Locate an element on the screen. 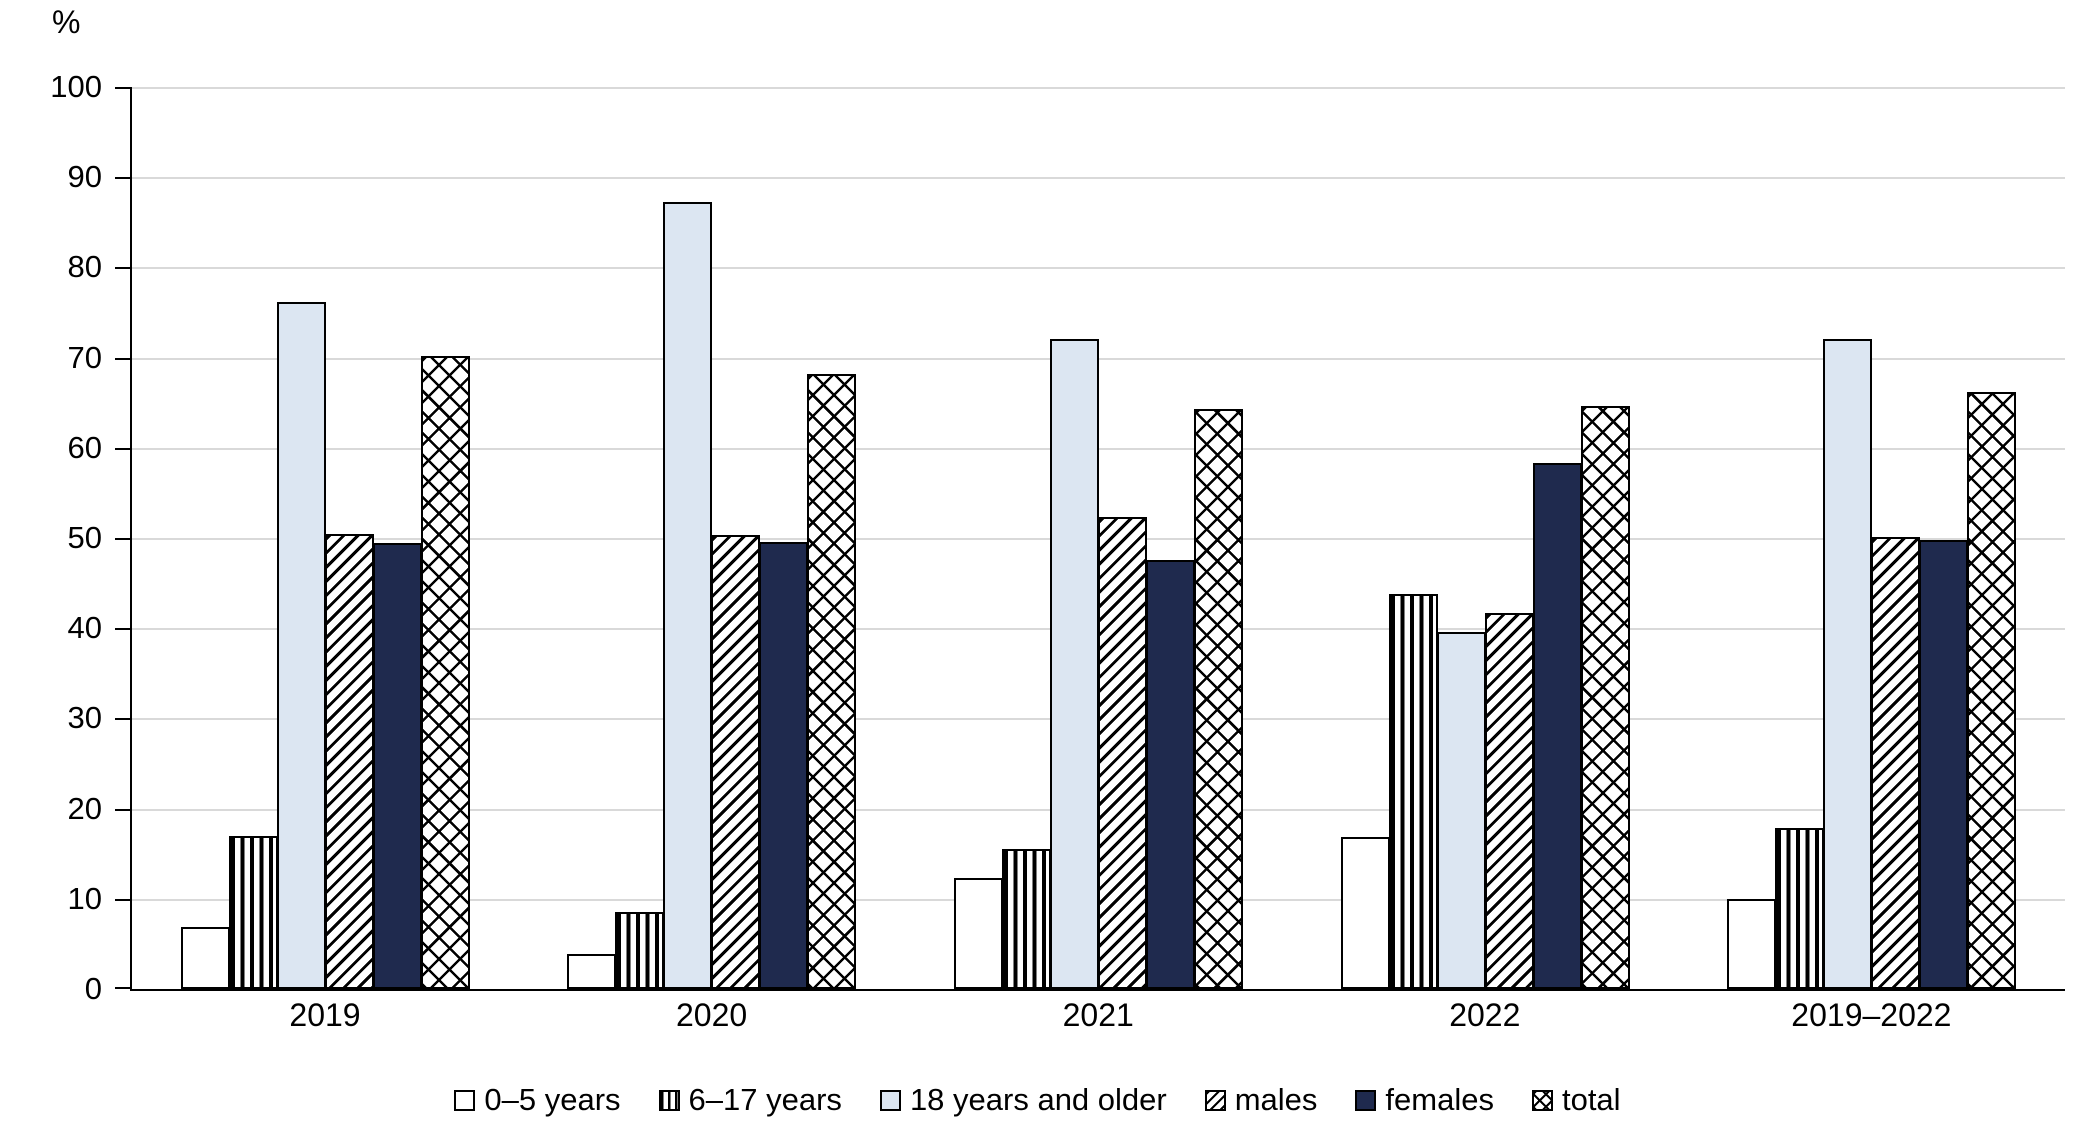 The height and width of the screenshot is (1147, 2075). legend-label: total is located at coordinates (1591, 1099).